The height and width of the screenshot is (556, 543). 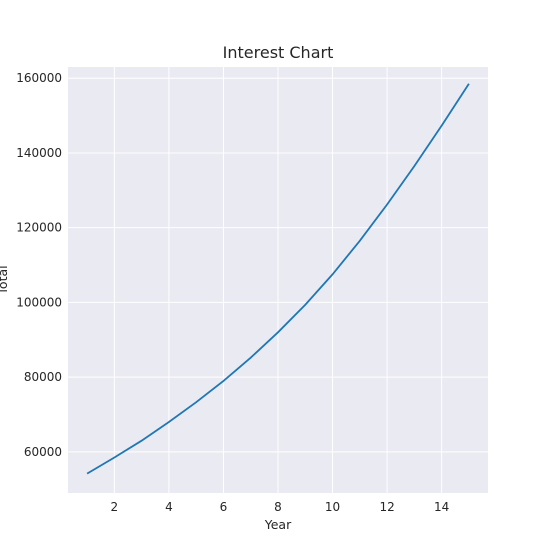 What do you see at coordinates (441, 507) in the screenshot?
I see `x-tick-label: 14` at bounding box center [441, 507].